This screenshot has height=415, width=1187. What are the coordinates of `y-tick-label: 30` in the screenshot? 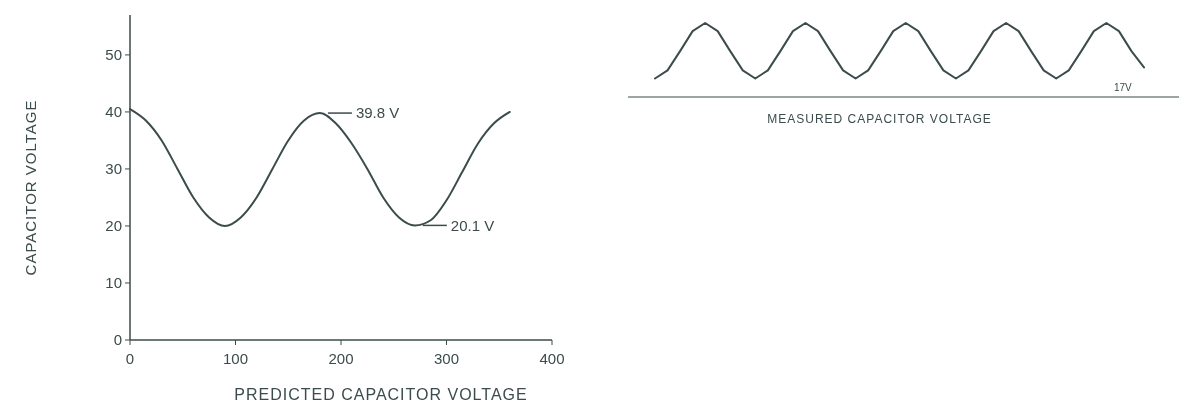 It's located at (113, 169).